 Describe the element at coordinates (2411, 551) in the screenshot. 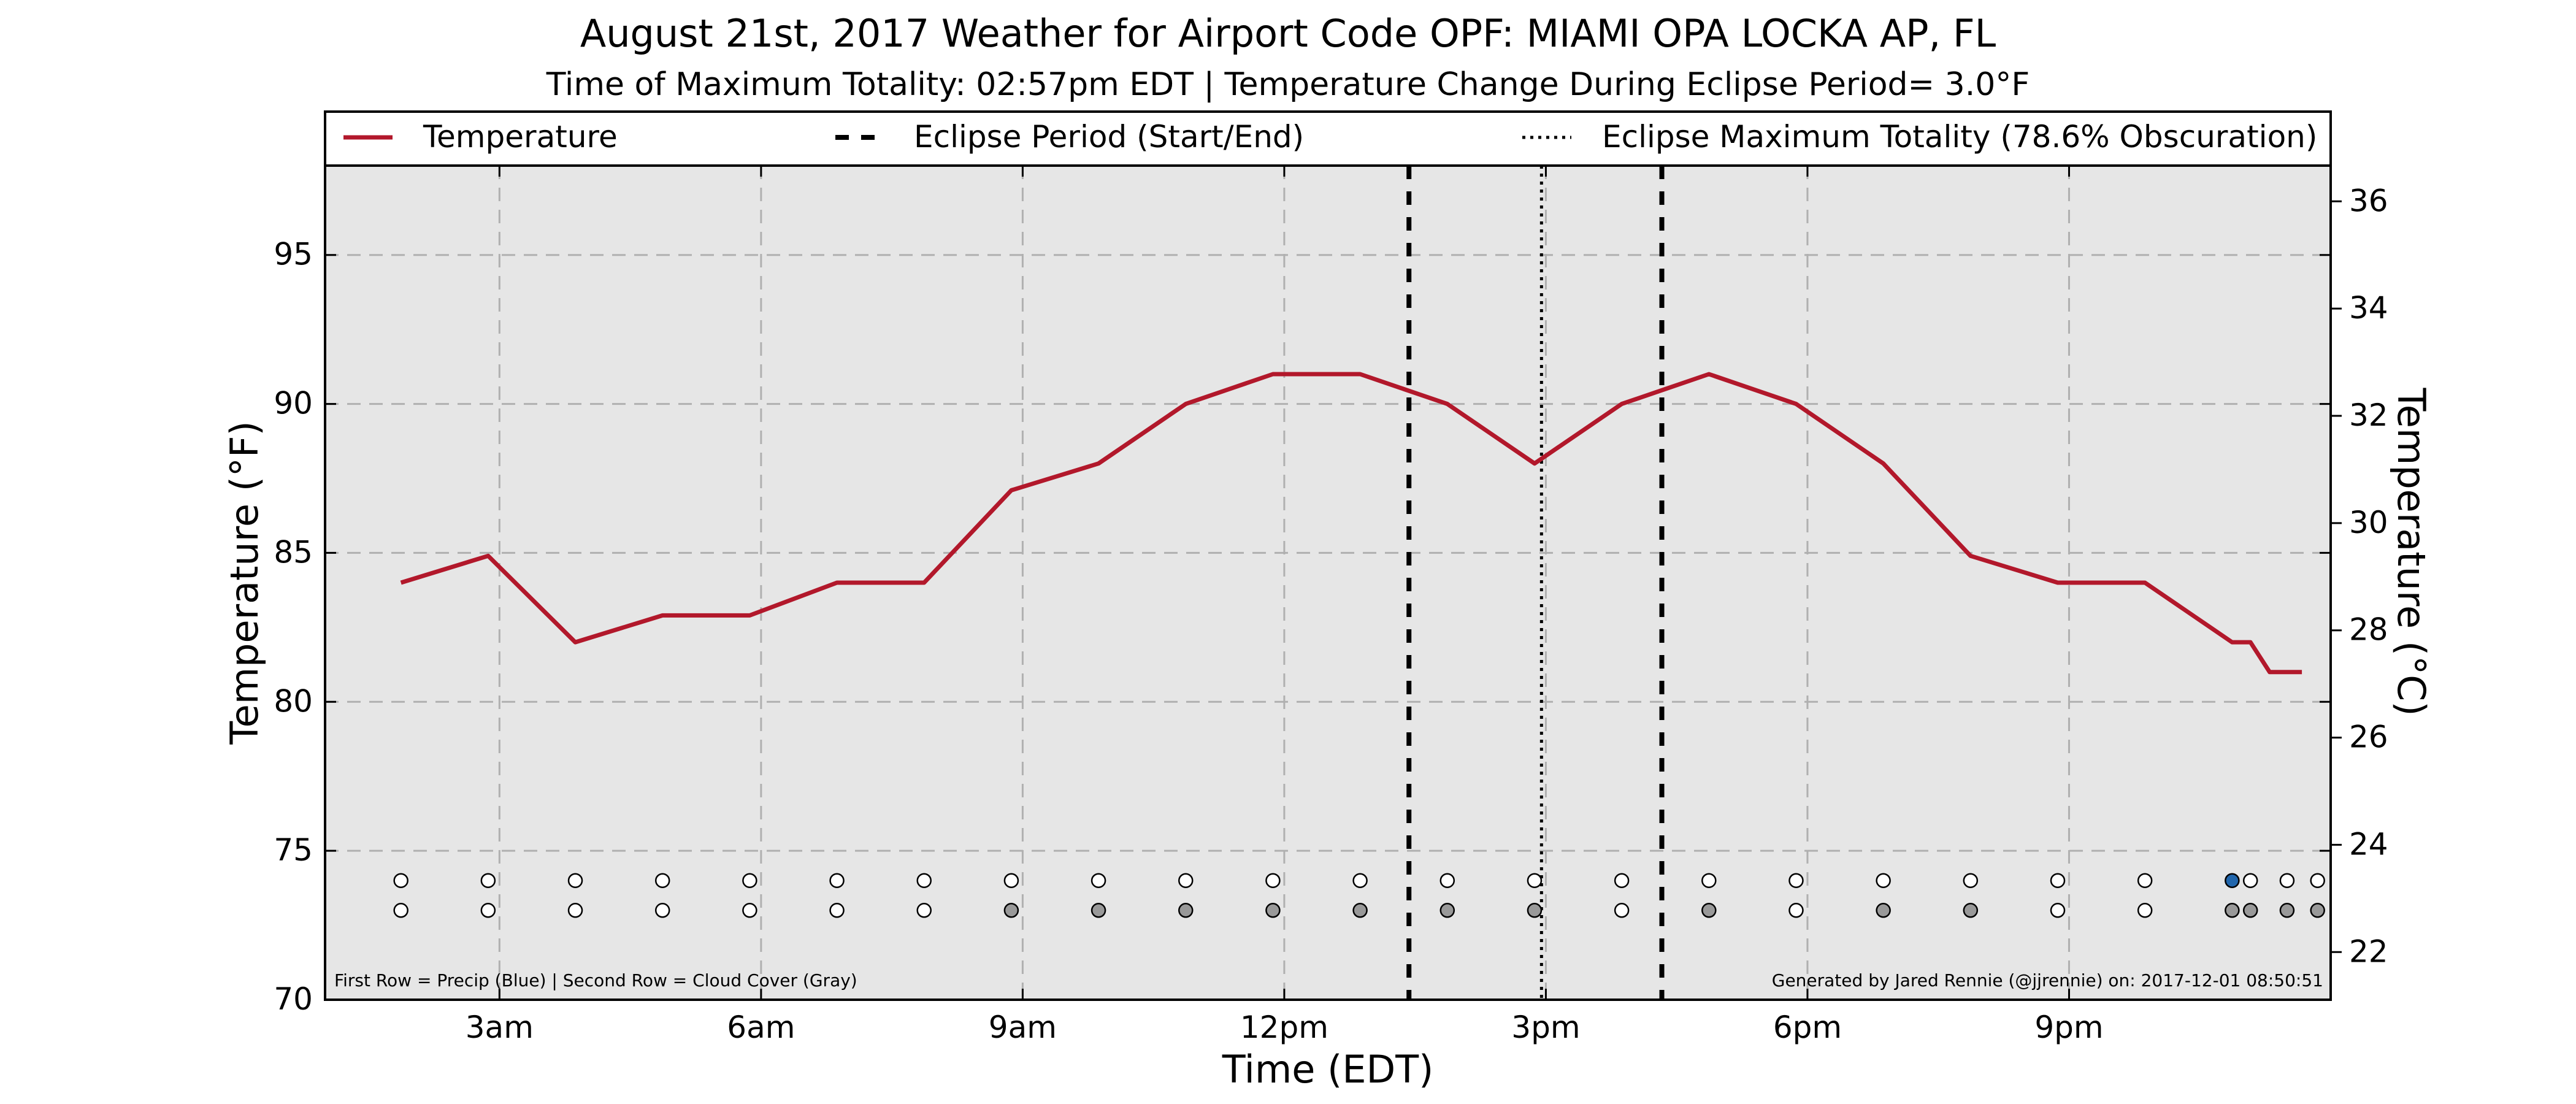

I see `y-axis-label-right: Temperature (°C)` at that location.